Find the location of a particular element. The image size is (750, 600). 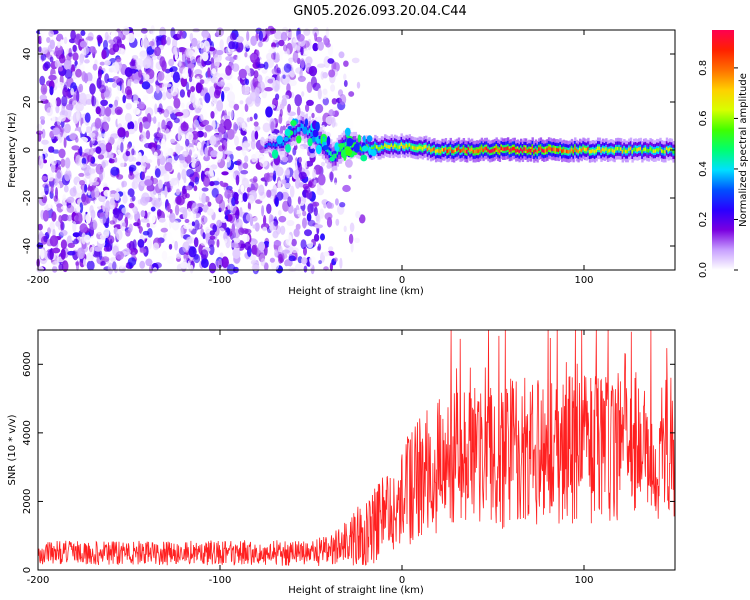

colorbar-tick-label: 0.6 is located at coordinates (703, 118).